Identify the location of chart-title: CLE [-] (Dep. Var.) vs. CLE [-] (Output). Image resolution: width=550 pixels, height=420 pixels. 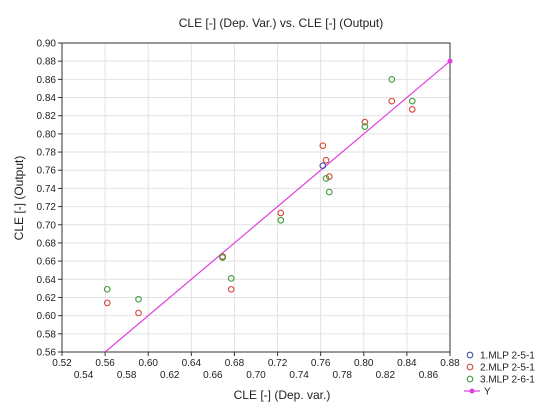
(281, 23).